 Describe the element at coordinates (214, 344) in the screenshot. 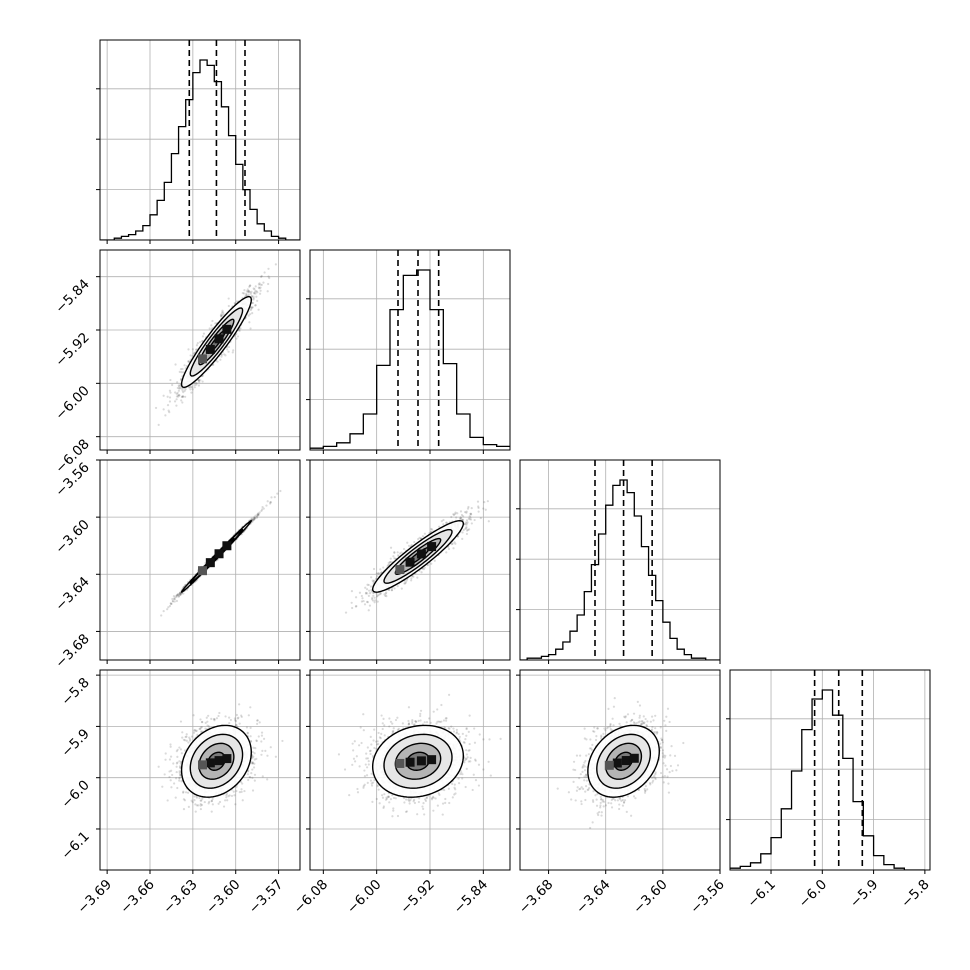

I see `density-core` at that location.